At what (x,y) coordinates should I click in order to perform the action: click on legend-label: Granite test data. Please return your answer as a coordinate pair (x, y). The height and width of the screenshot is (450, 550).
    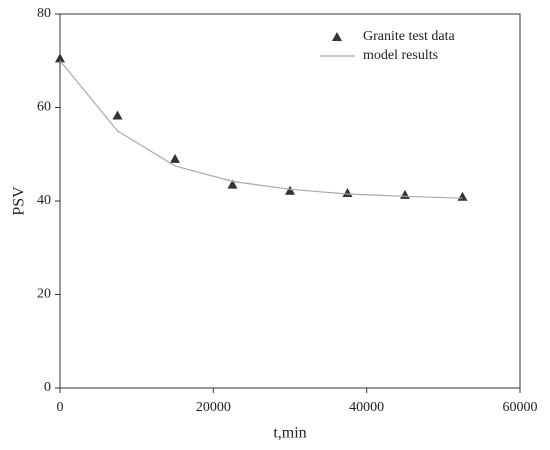
    Looking at the image, I should click on (409, 36).